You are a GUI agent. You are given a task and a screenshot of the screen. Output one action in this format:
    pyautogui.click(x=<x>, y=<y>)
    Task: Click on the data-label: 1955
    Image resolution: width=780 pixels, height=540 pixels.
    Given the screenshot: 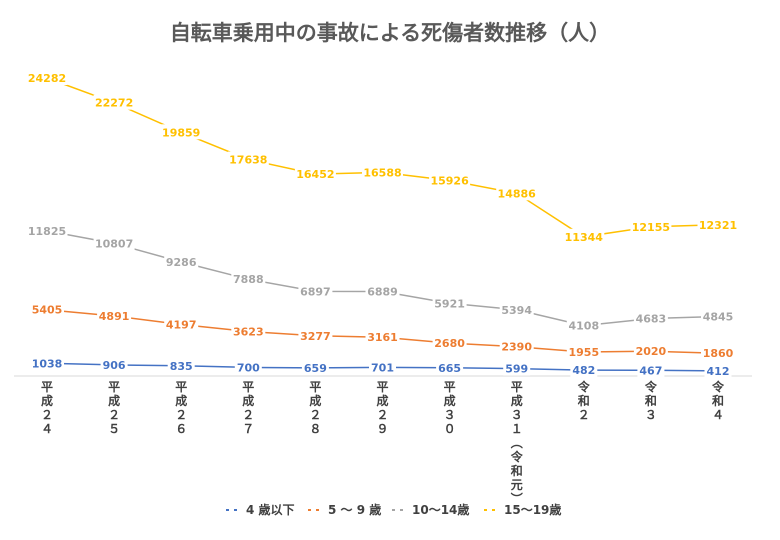 What is the action you would take?
    pyautogui.click(x=583, y=352)
    